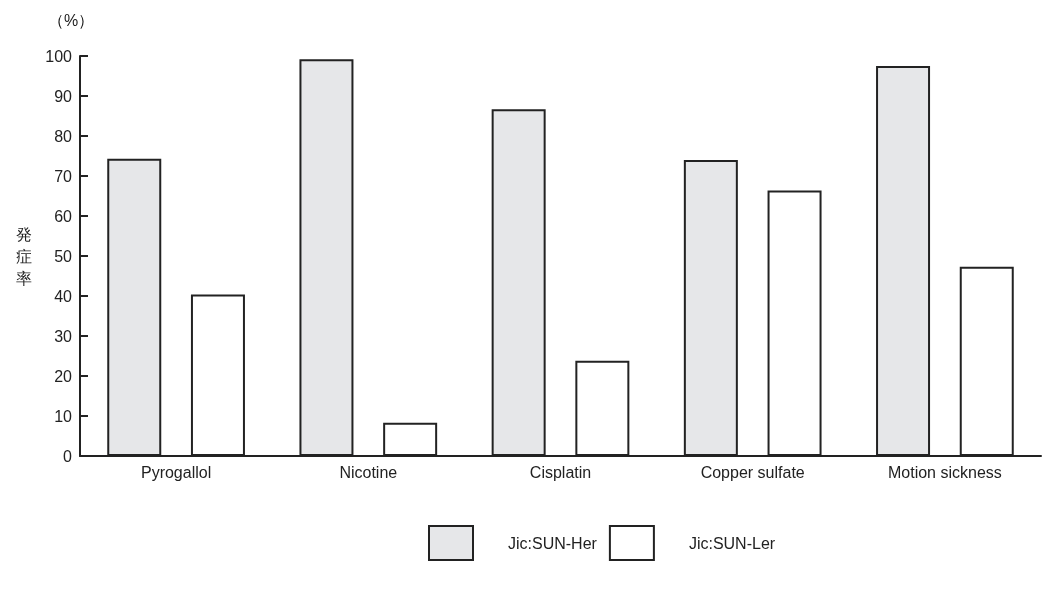 The image size is (1057, 603). What do you see at coordinates (63, 96) in the screenshot?
I see `y-tick-label: 90` at bounding box center [63, 96].